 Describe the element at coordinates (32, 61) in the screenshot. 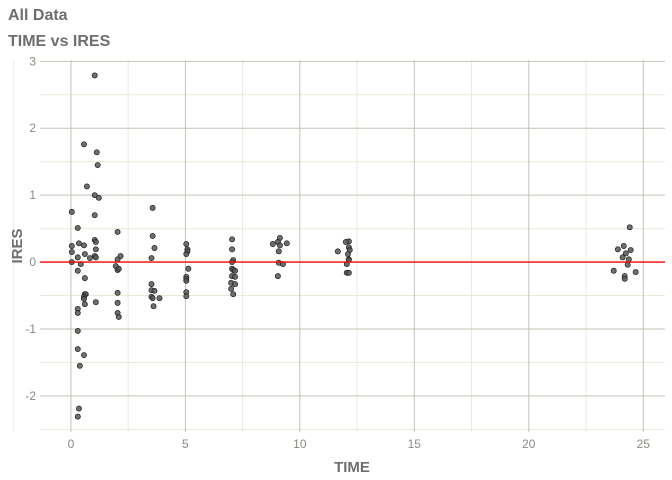

I see `y-tick-label: 3` at that location.